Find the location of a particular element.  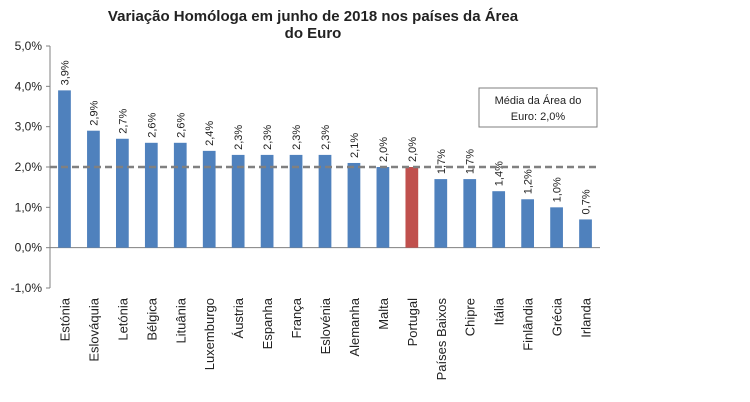

x-tick-label: Irlanda is located at coordinates (586, 317).